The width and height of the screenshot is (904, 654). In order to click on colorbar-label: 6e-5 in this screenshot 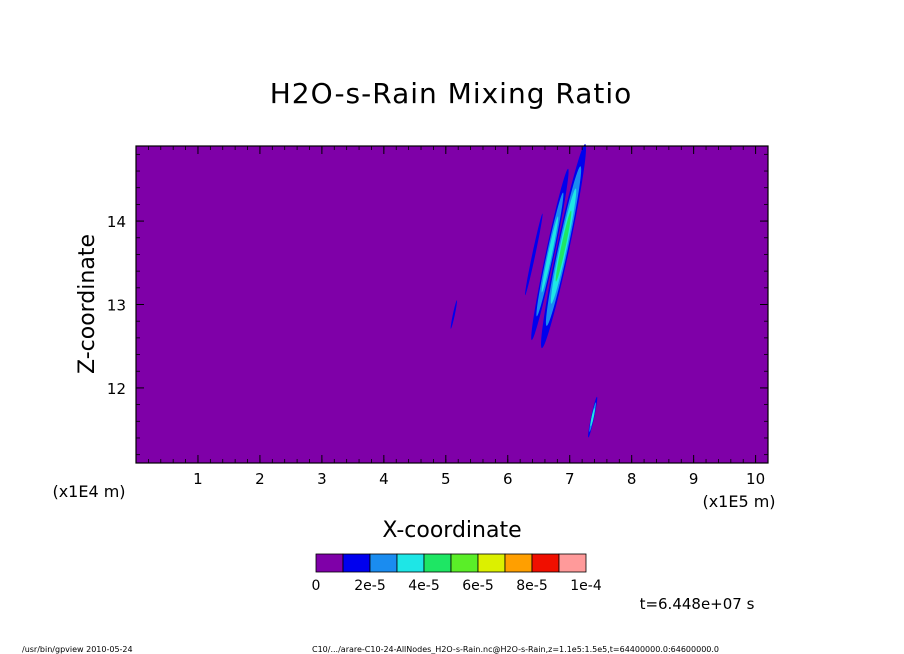, I will do `click(477, 586)`.